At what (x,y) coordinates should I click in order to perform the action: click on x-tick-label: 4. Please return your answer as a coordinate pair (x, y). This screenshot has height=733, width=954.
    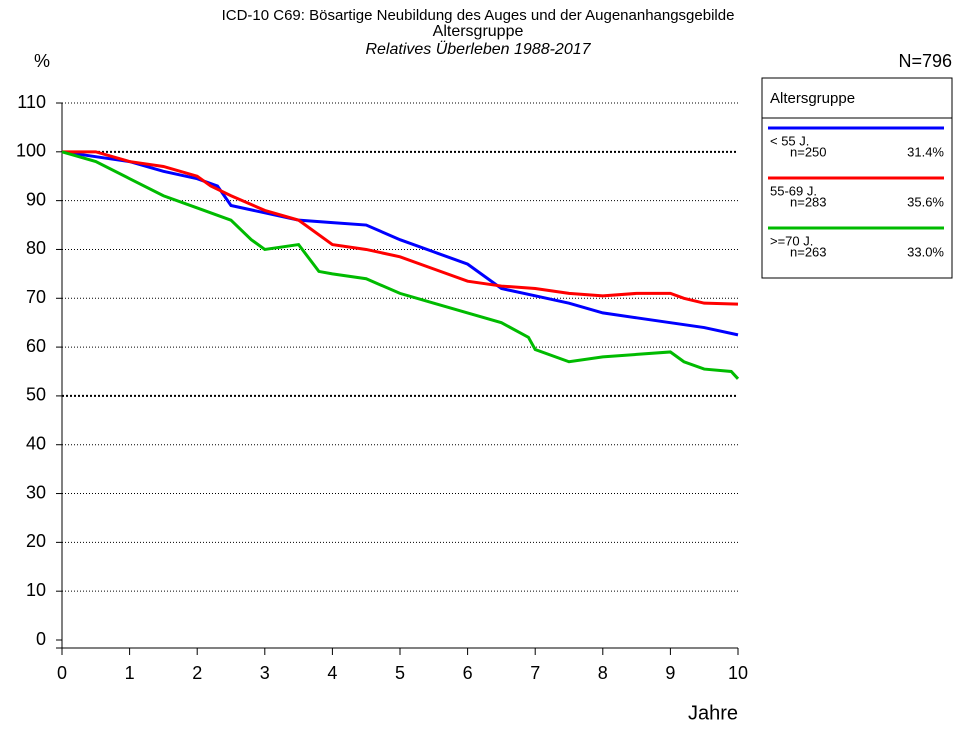
    Looking at the image, I should click on (332, 673).